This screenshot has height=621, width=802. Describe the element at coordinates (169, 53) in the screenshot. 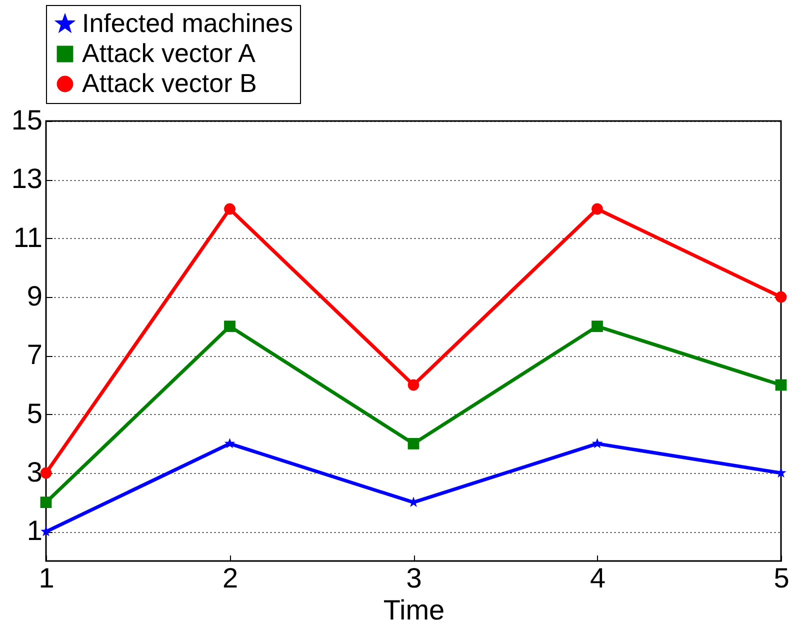

I see `legend-label: Attack vector A` at that location.